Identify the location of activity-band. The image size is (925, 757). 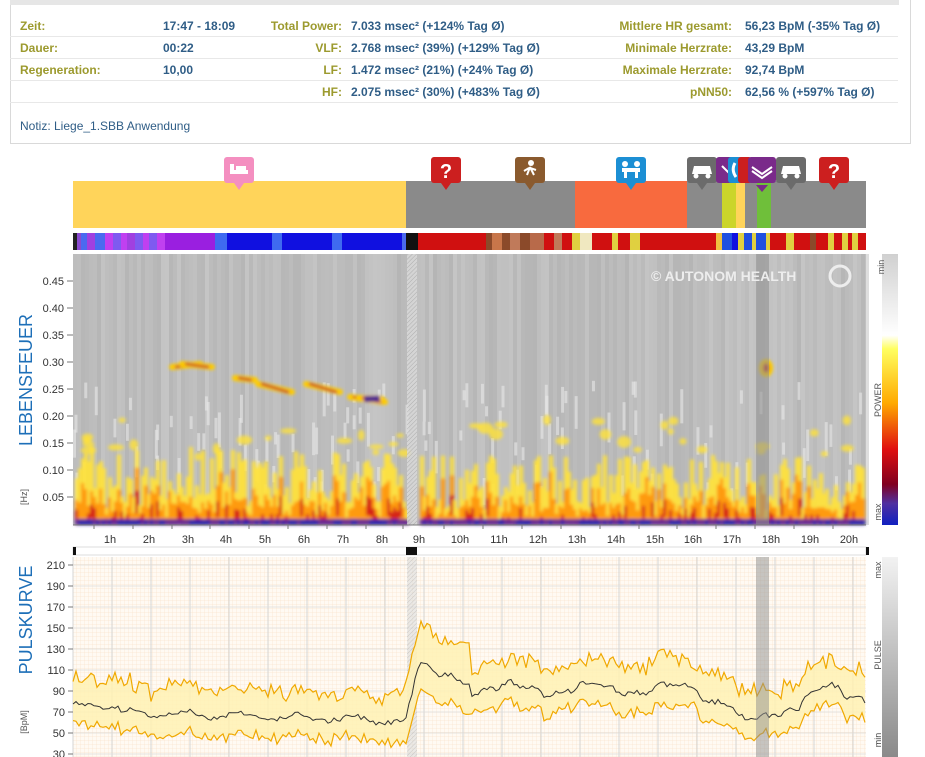
(469, 204).